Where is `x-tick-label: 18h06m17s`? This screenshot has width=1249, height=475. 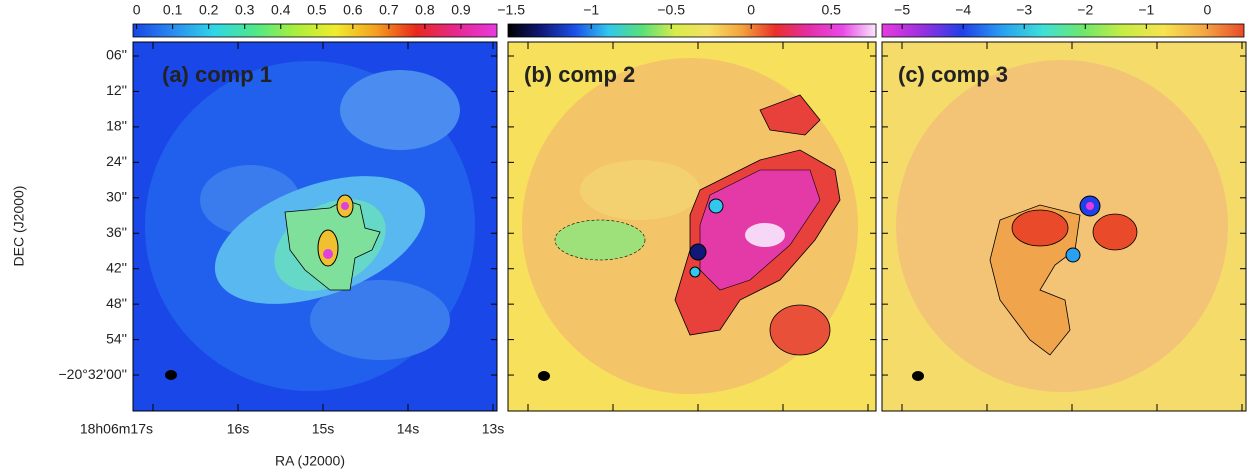 x-tick-label: 18h06m17s is located at coordinates (116, 429).